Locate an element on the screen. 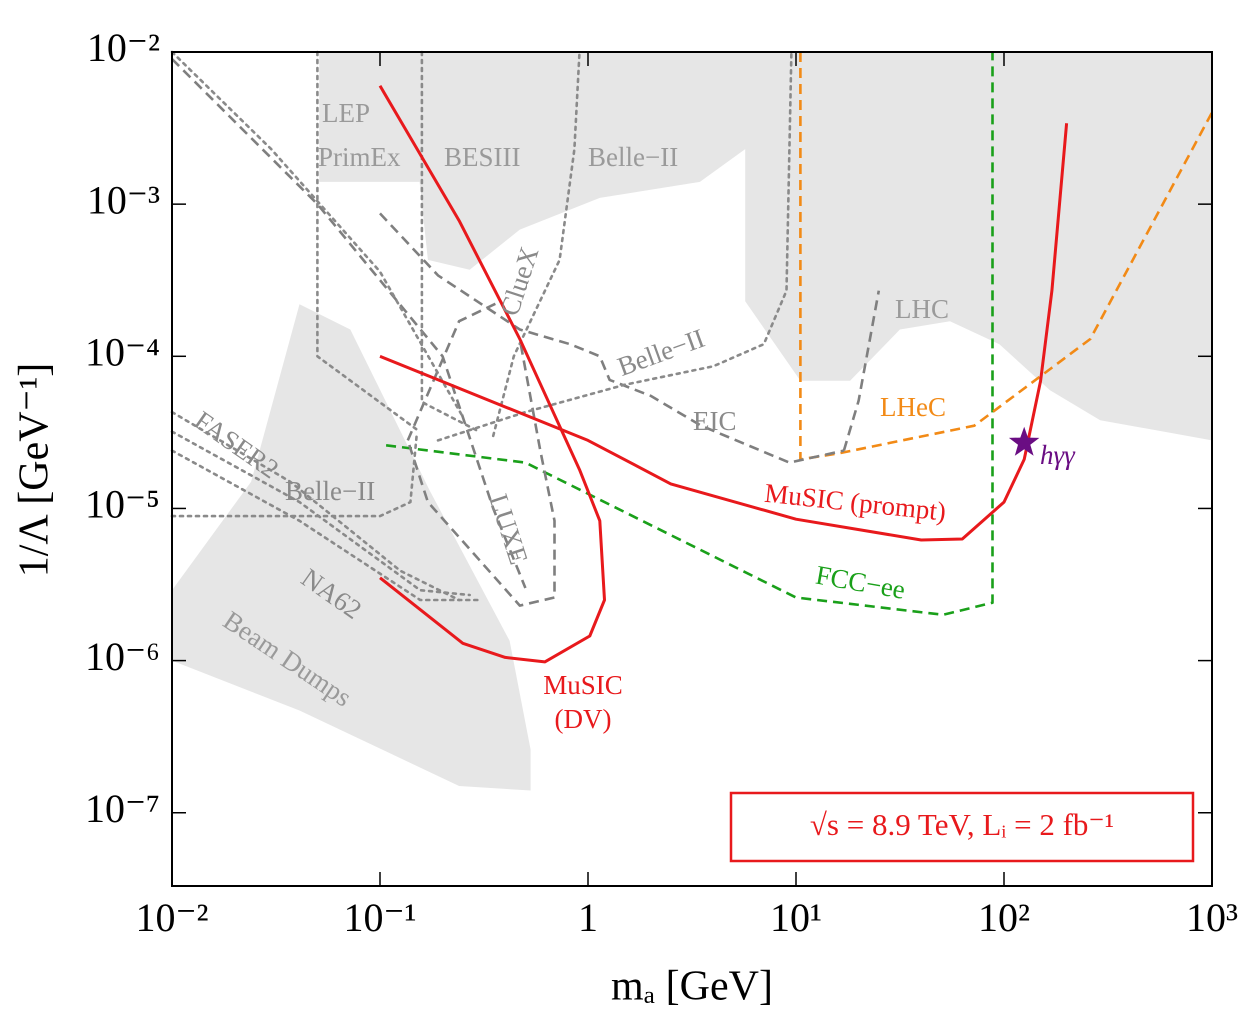 This screenshot has height=1018, width=1246. excluded-region is located at coordinates (351, 547).